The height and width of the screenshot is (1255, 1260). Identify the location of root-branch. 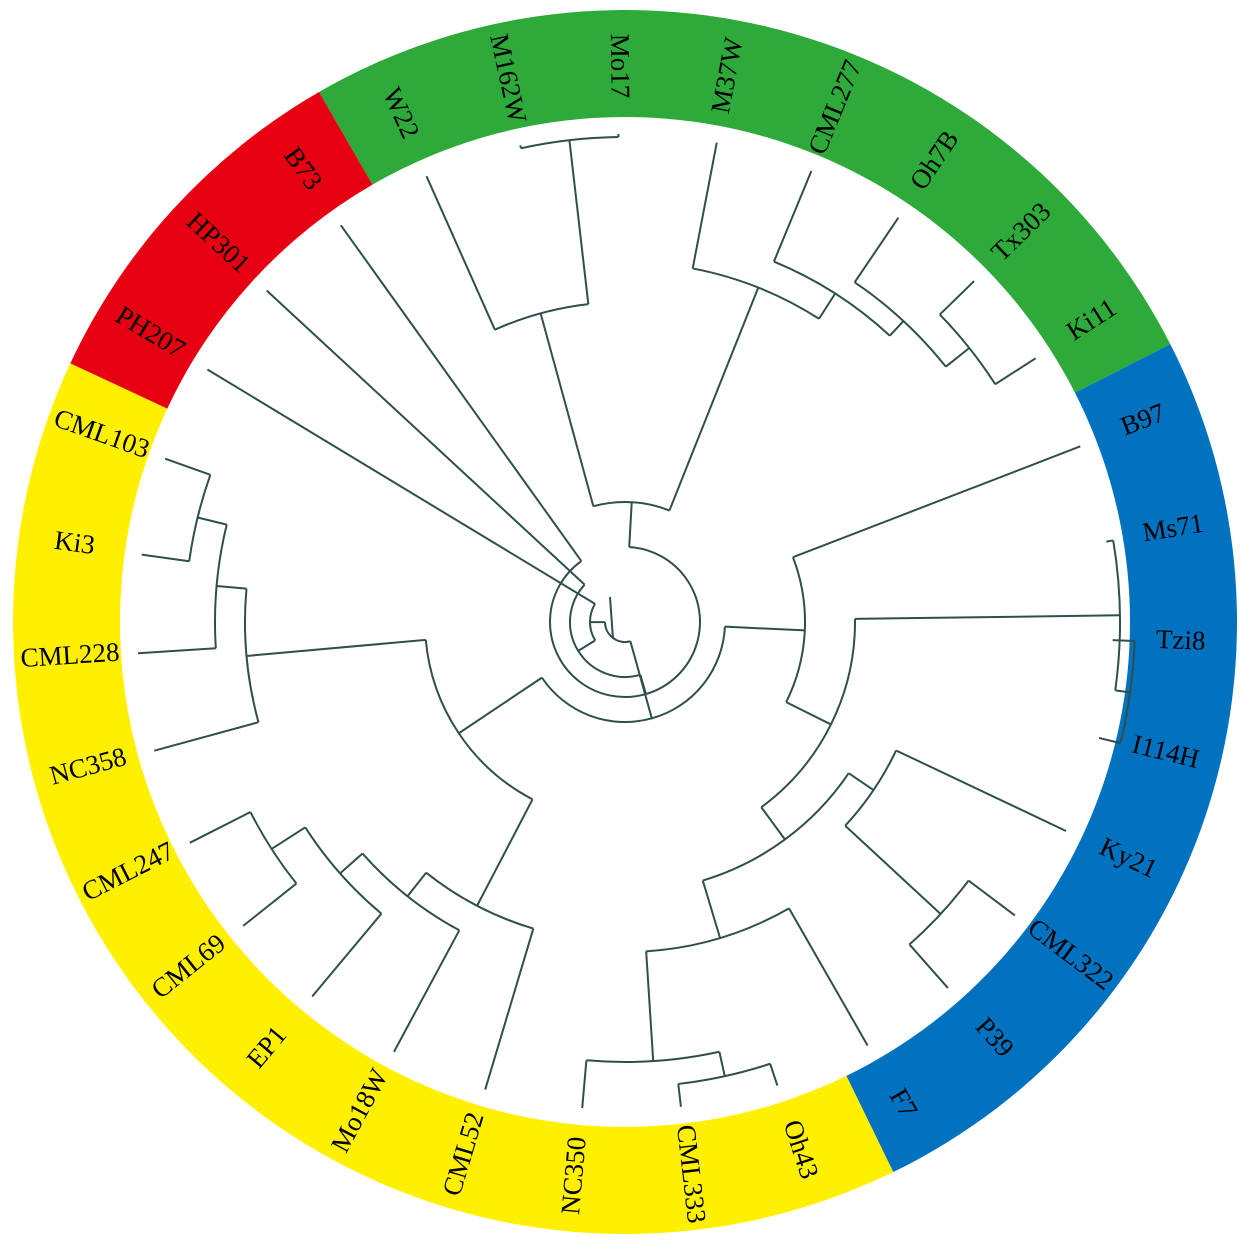
(611, 617).